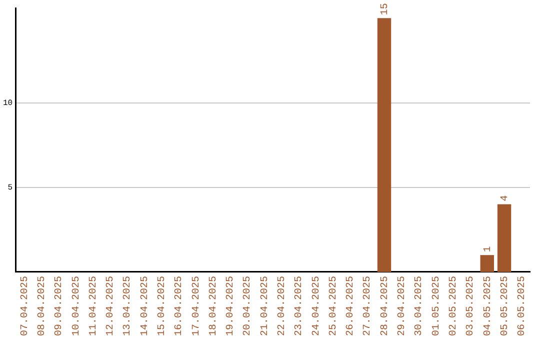  I want to click on x-tick-label: 25.04.2025, so click(334, 306).